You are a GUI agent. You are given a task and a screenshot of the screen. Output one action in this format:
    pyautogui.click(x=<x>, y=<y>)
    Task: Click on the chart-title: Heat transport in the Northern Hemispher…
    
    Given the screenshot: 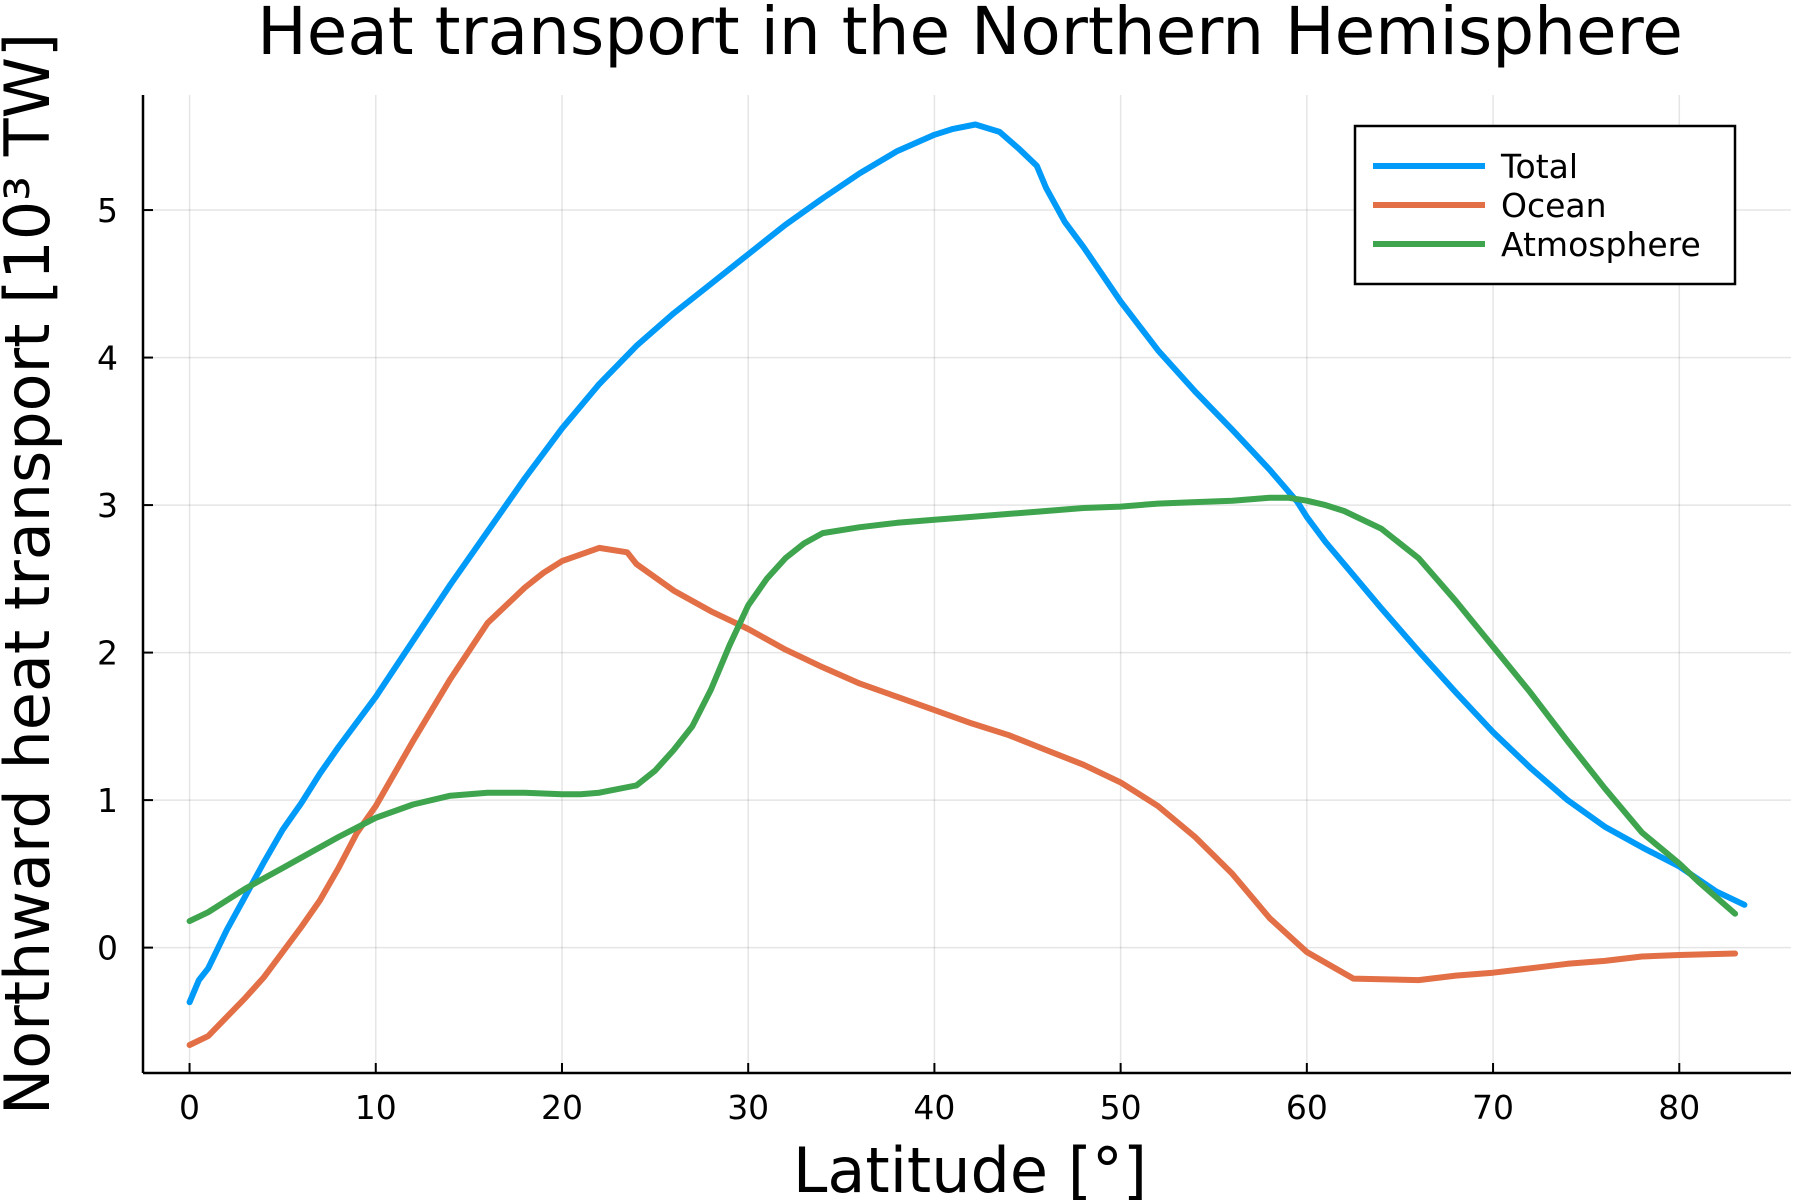 What is the action you would take?
    pyautogui.click(x=970, y=35)
    